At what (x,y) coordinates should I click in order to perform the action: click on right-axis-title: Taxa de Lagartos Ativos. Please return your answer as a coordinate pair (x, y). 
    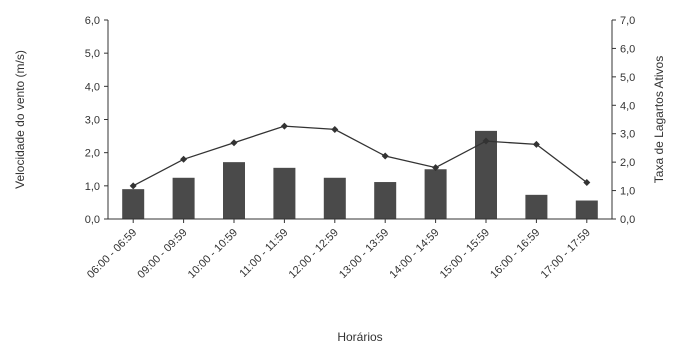
    Looking at the image, I should click on (659, 119).